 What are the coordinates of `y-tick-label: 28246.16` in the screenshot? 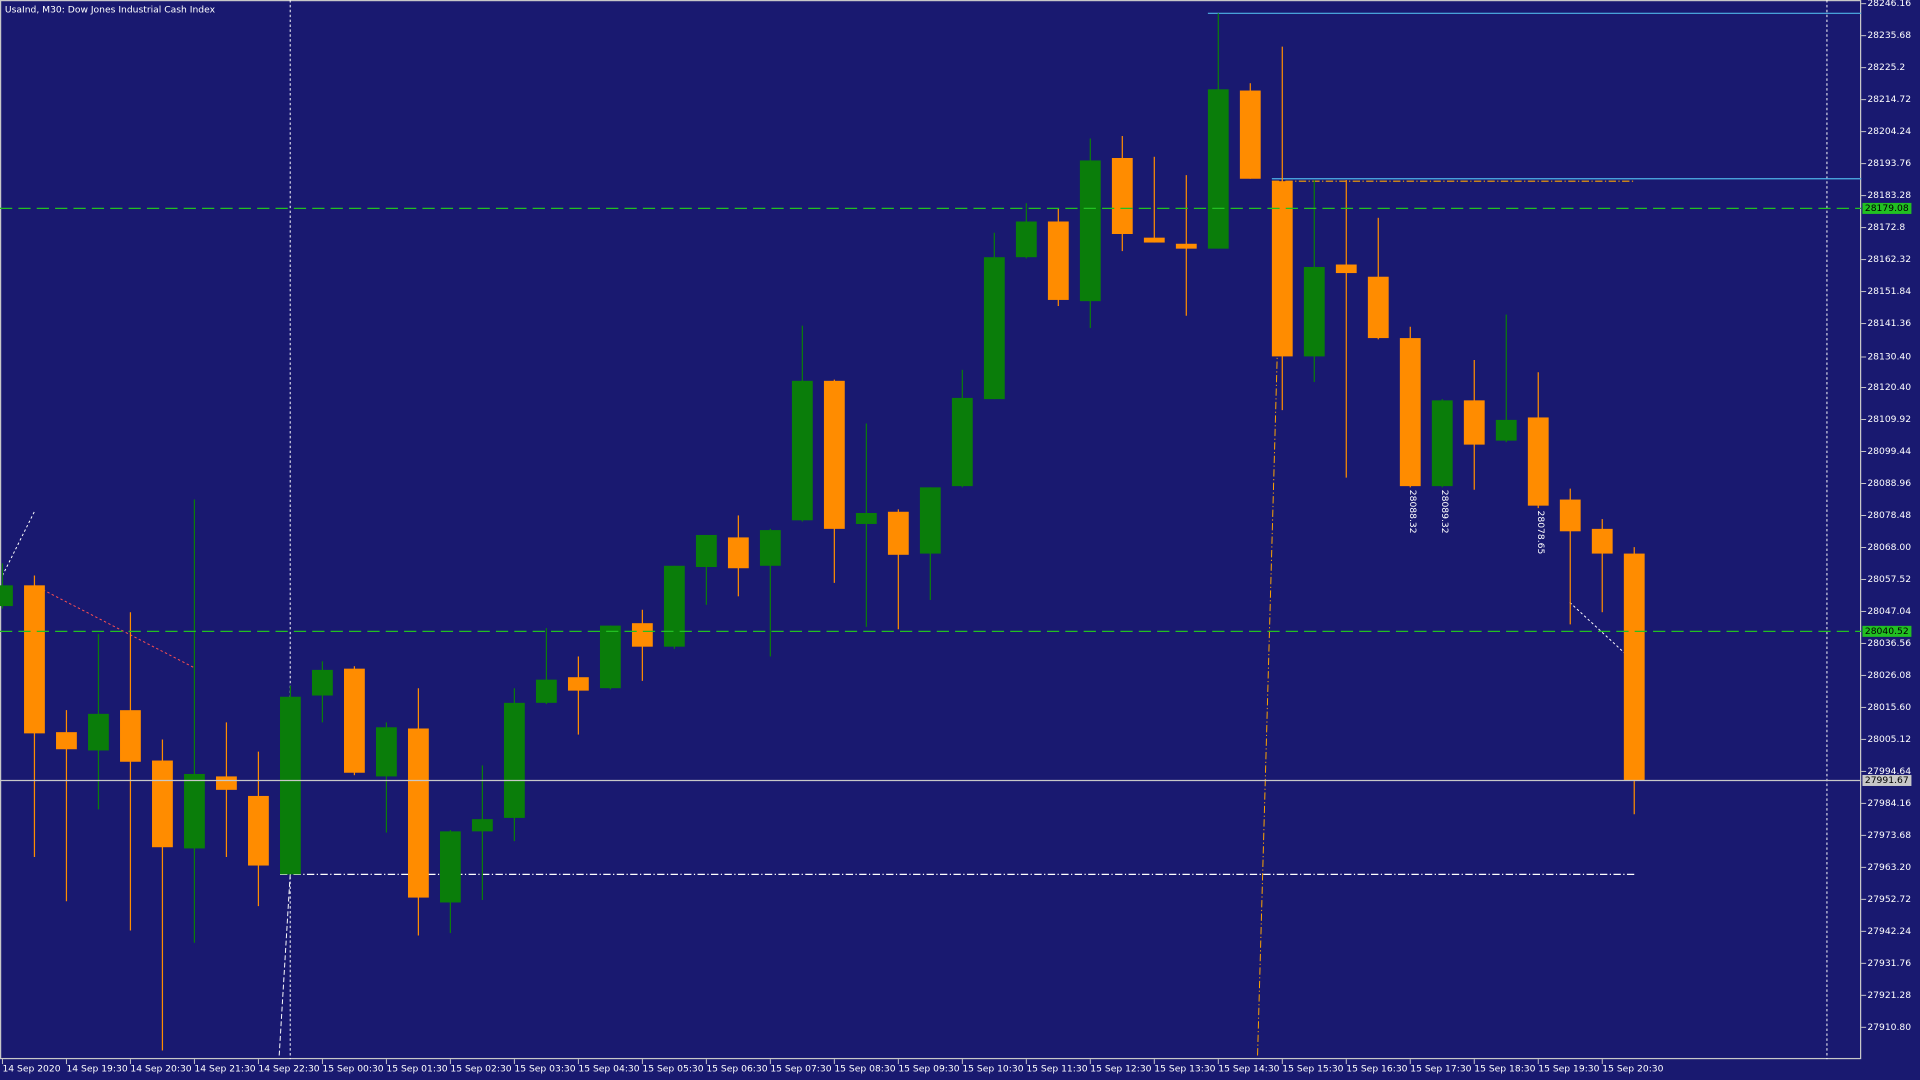 It's located at (1889, 4).